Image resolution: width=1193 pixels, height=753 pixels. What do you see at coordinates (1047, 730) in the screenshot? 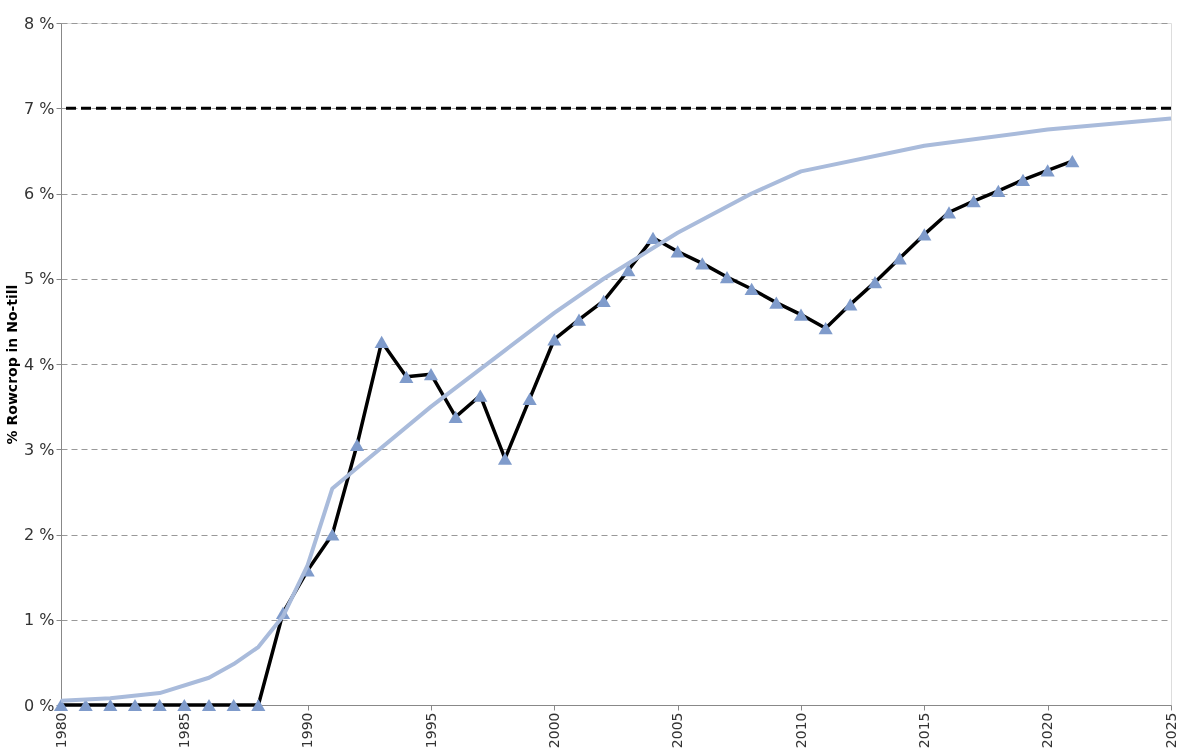
I see `x-tick-label: 2020` at bounding box center [1047, 730].